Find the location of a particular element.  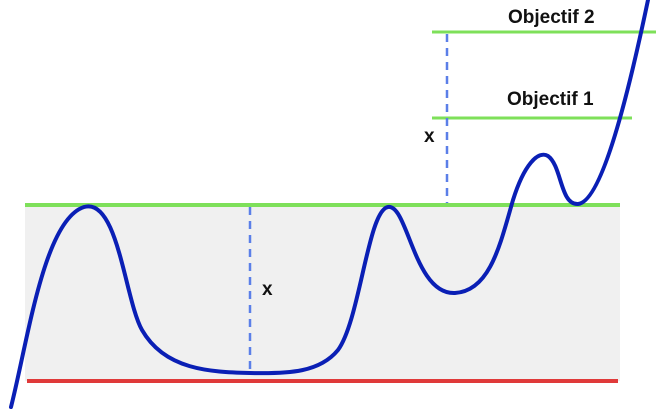

distance-label-lower: x is located at coordinates (267, 289).